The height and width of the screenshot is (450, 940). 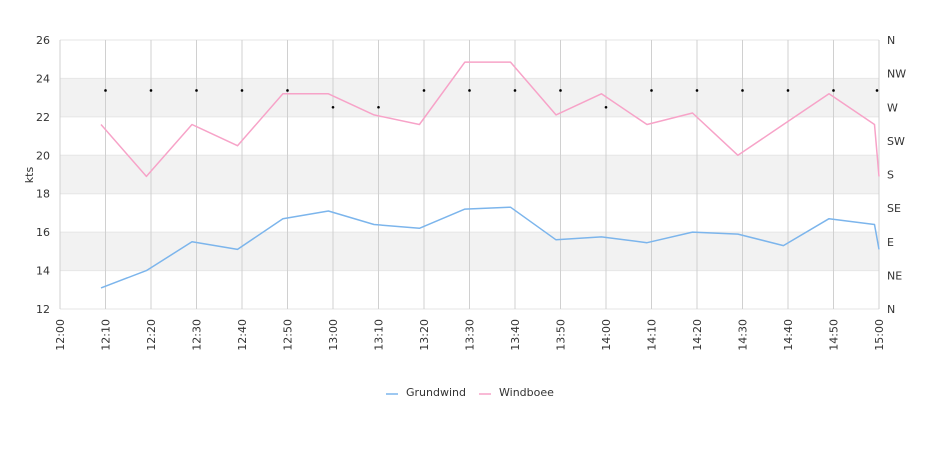 I want to click on y-tick-label-0: 12, so click(x=43, y=309).